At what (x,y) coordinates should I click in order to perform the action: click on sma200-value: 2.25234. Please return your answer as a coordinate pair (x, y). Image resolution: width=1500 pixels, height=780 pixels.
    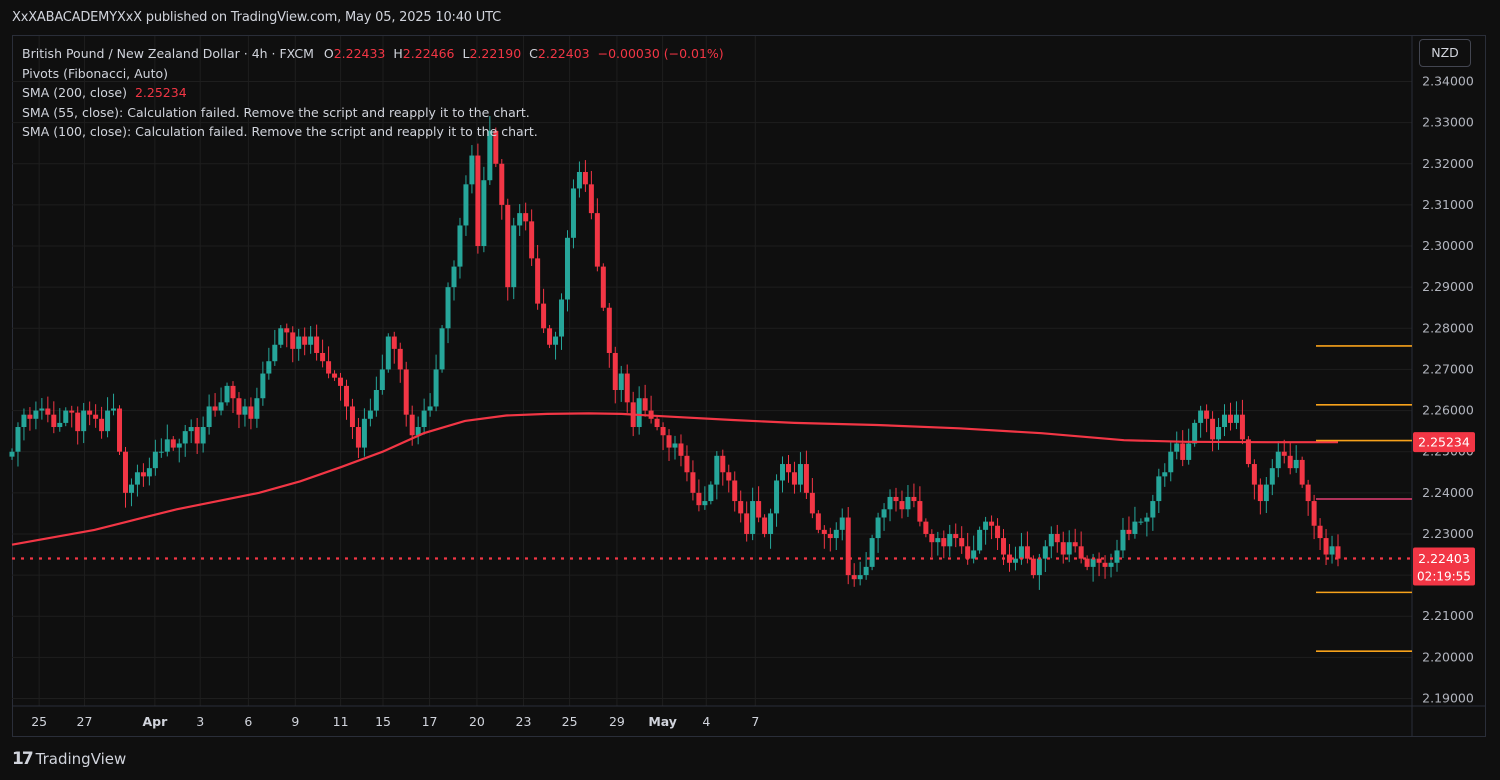
    Looking at the image, I should click on (160, 93).